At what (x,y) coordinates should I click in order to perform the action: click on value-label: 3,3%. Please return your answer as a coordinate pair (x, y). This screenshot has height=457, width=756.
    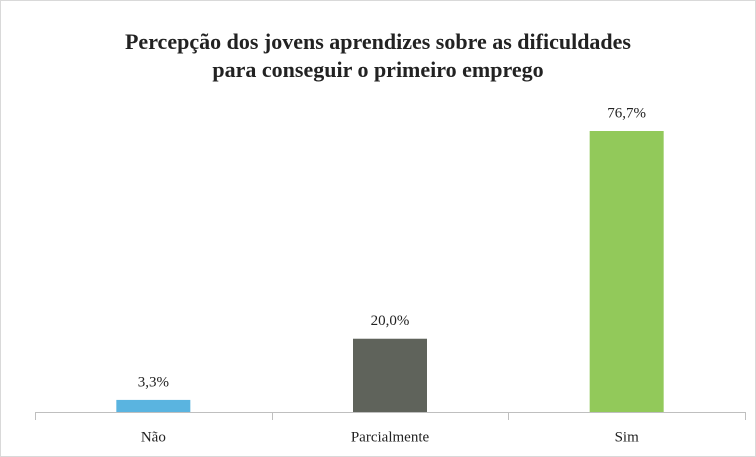
    Looking at the image, I should click on (153, 382).